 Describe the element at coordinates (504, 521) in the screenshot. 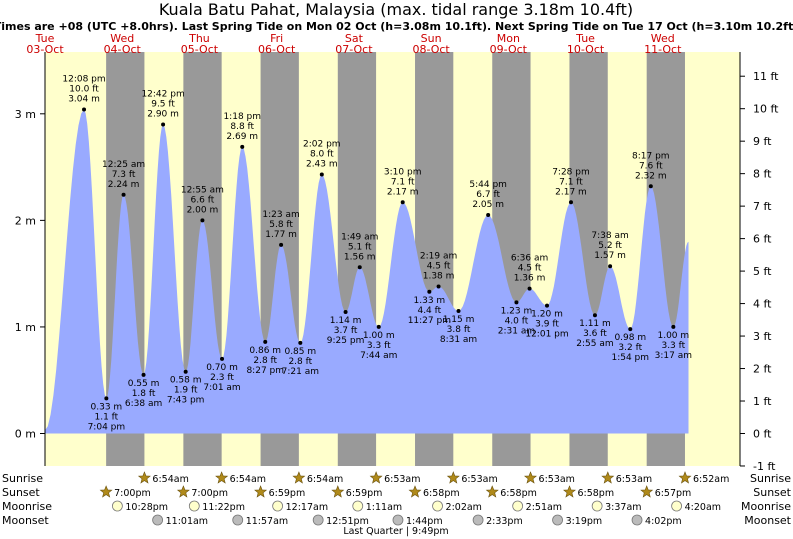

I see `moonset-time: 2:33pm` at that location.